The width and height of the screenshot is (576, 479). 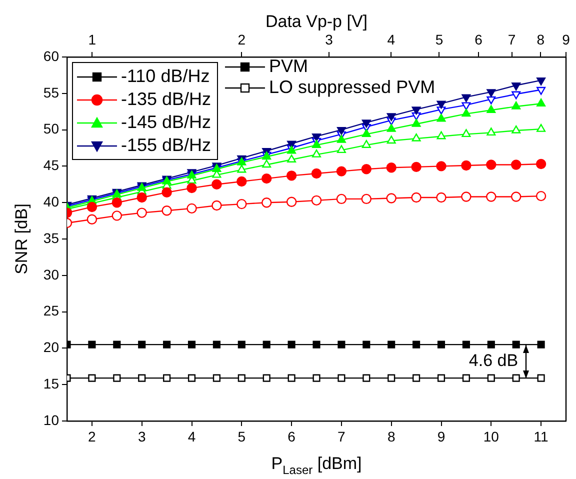 I want to click on y-tick-label: 25, so click(x=51, y=310).